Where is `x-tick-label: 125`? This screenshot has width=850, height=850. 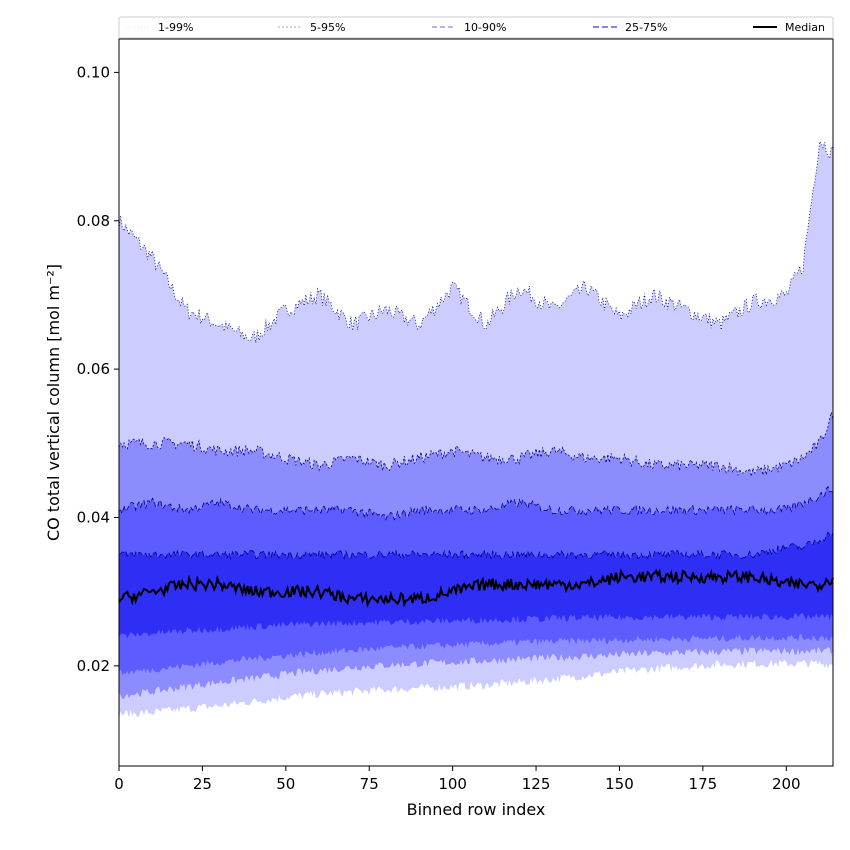
x-tick-label: 125 is located at coordinates (536, 784).